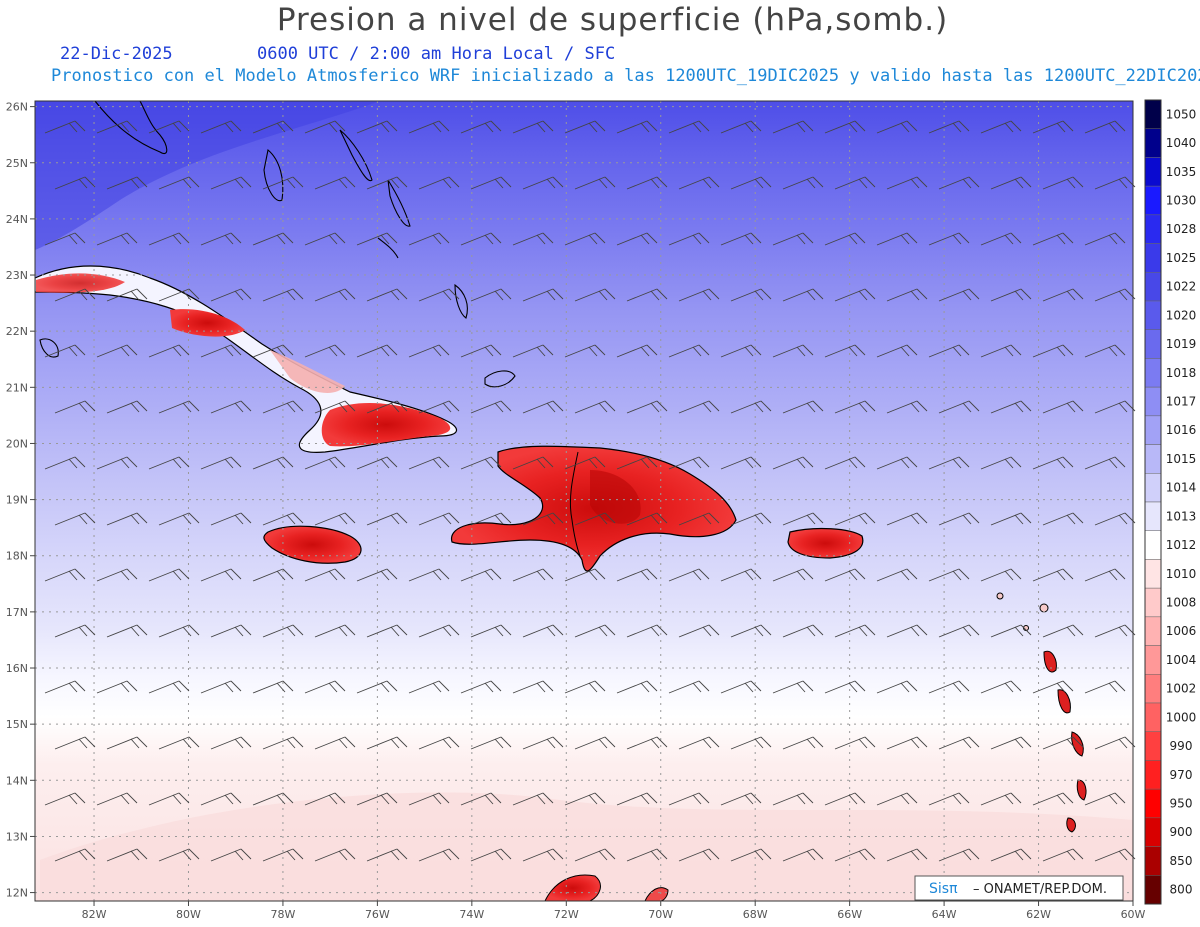 The image size is (1200, 927). What do you see at coordinates (377, 914) in the screenshot?
I see `lon-tick-label: 76W` at bounding box center [377, 914].